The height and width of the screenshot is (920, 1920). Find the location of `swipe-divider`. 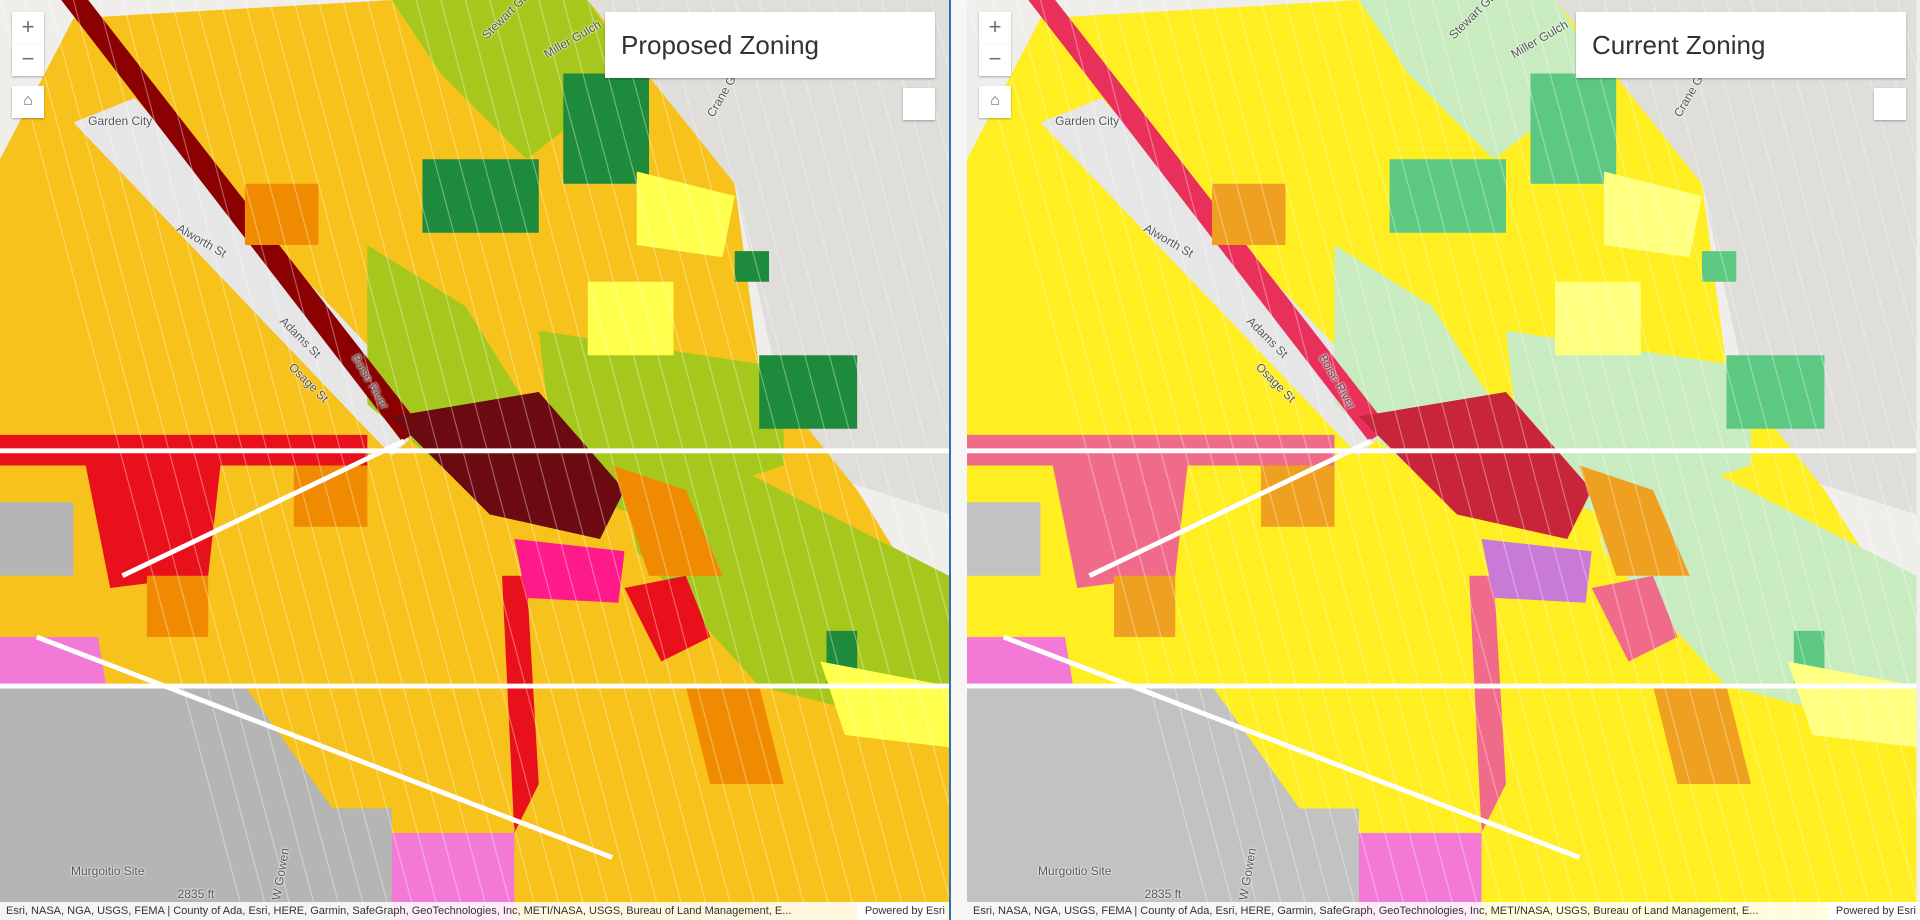

swipe-divider is located at coordinates (958, 460).